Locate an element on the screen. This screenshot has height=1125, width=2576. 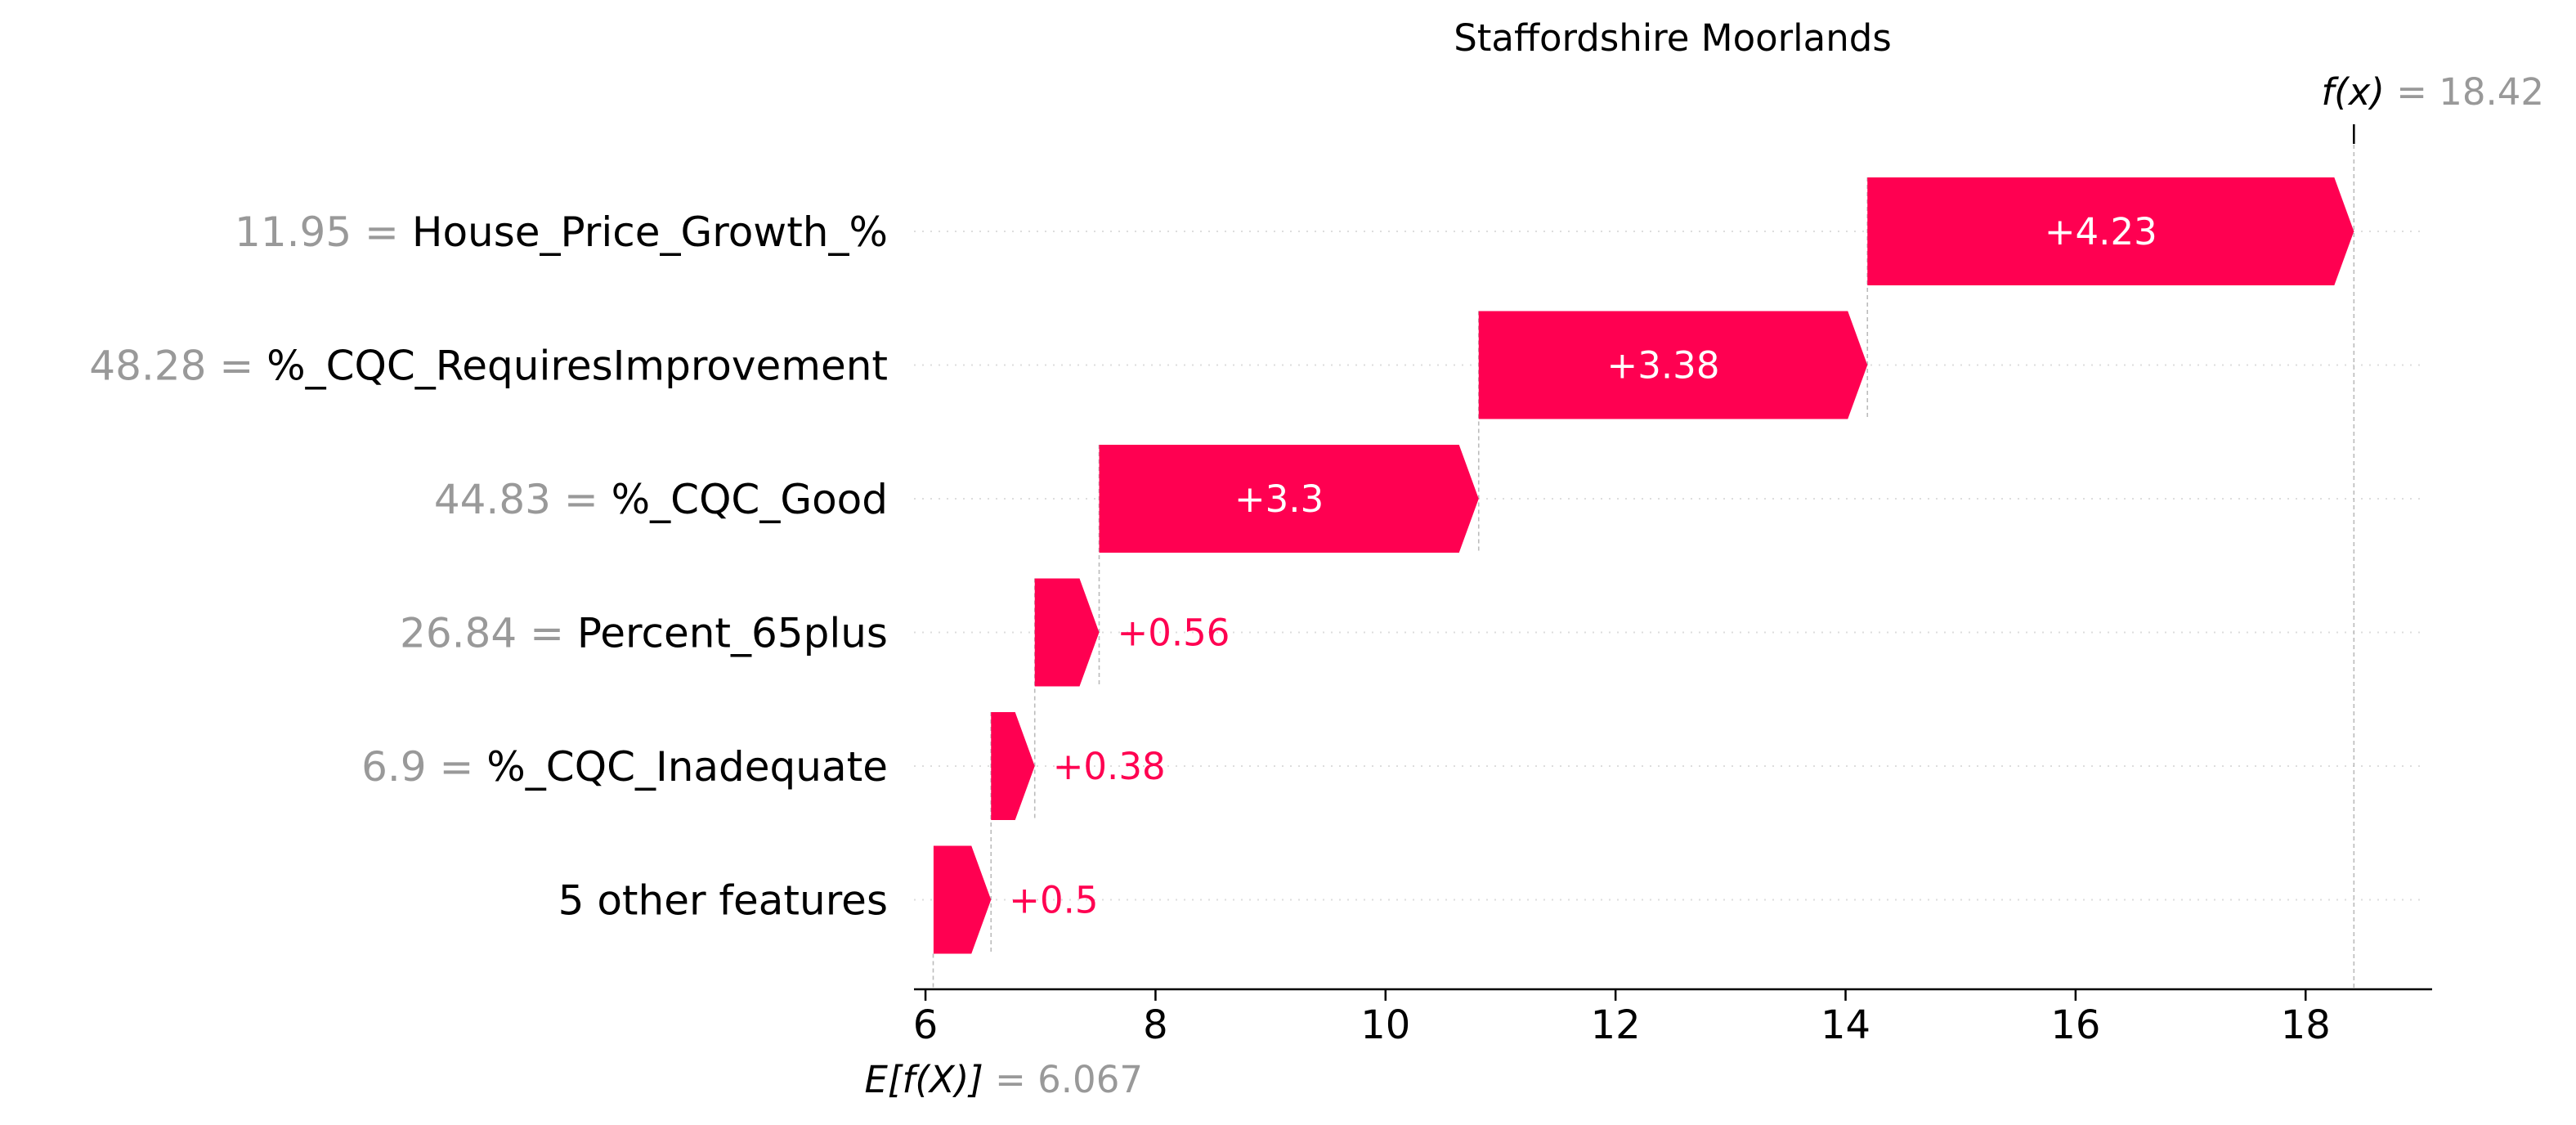
x-tick-label: 10 is located at coordinates (1385, 1025).